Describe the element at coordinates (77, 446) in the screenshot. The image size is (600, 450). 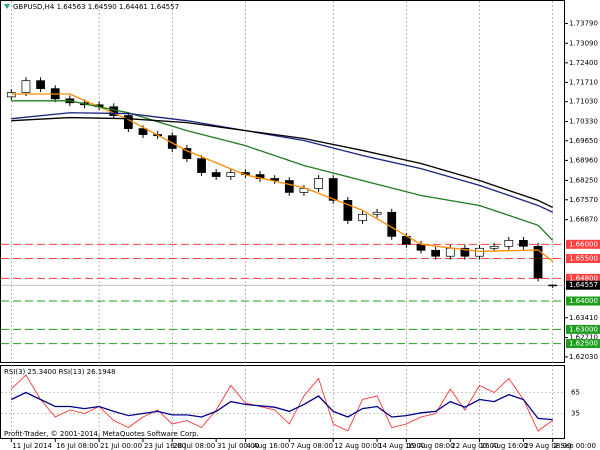
I see `x-tick-label: 16 Jul 08:00` at that location.